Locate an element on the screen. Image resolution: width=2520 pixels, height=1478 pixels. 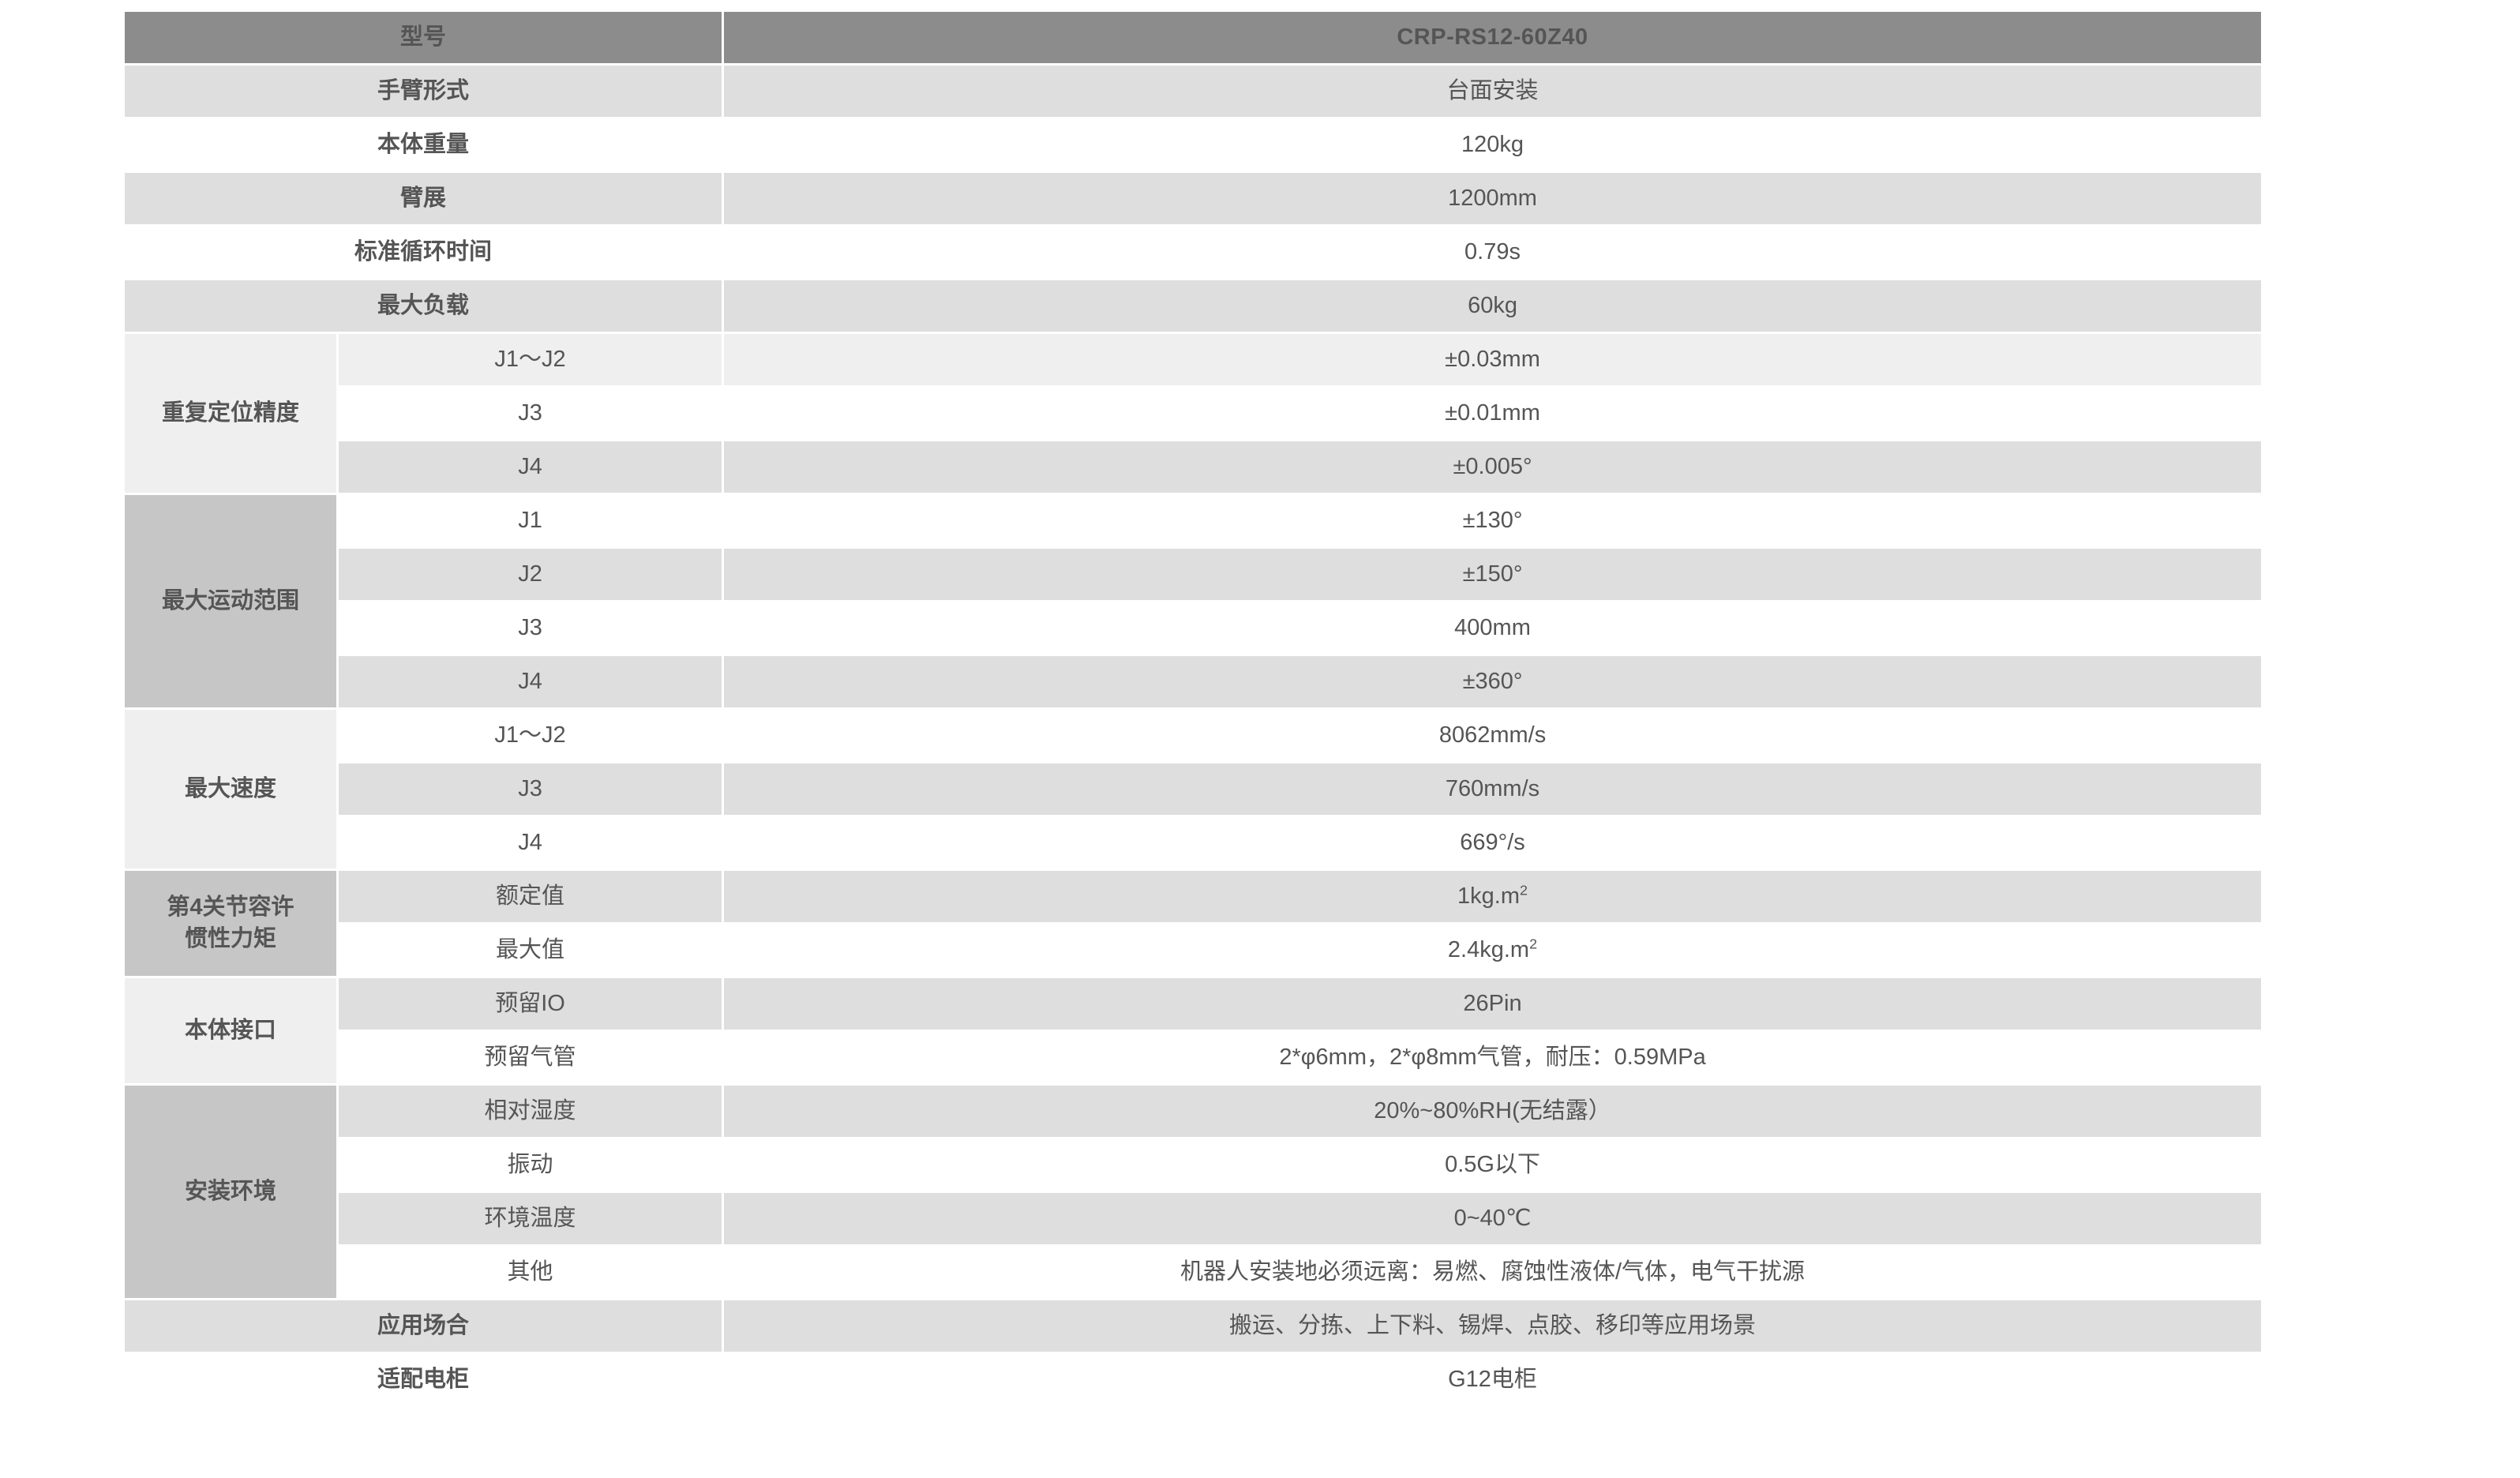
table-row: 应用场合 搬运、分拣、上下料、锡焊、点胶、移印等应用场景 is located at coordinates (1193, 1326).